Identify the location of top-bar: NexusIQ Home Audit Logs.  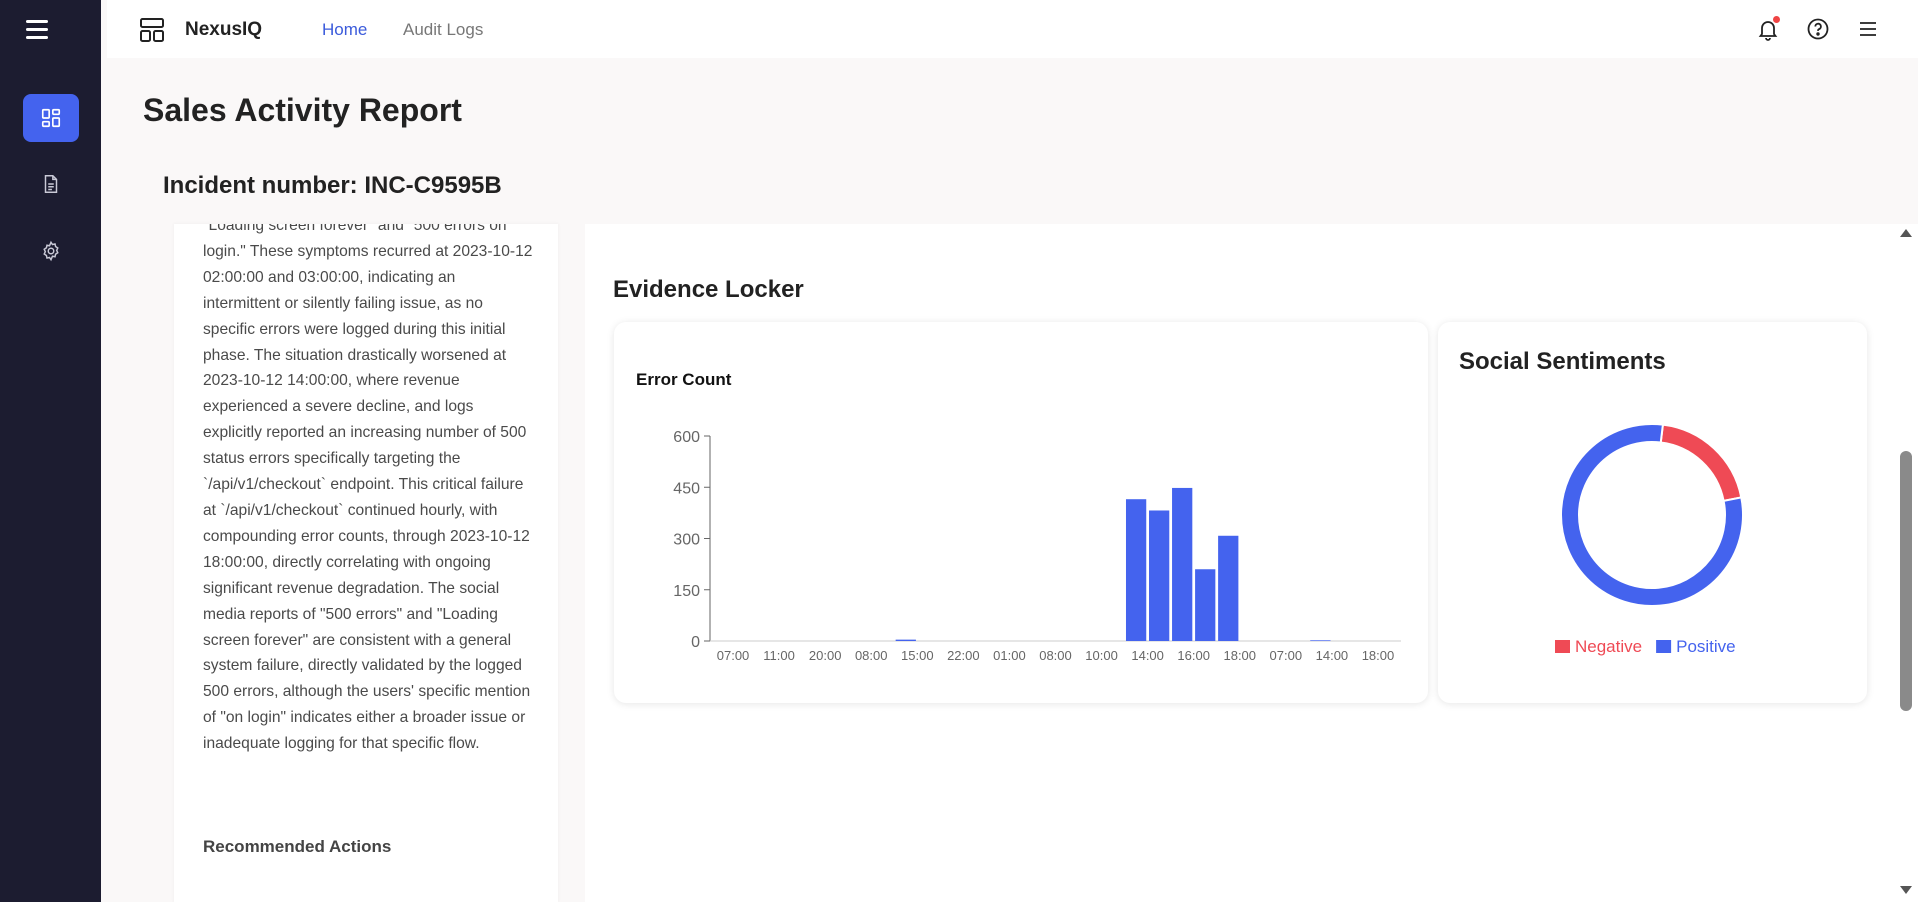
(1012, 29).